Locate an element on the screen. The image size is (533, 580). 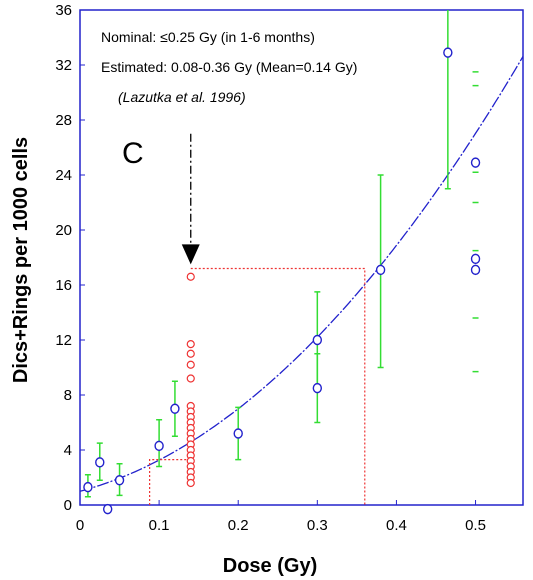
x-tick-label: 0.5 is located at coordinates (475, 525).